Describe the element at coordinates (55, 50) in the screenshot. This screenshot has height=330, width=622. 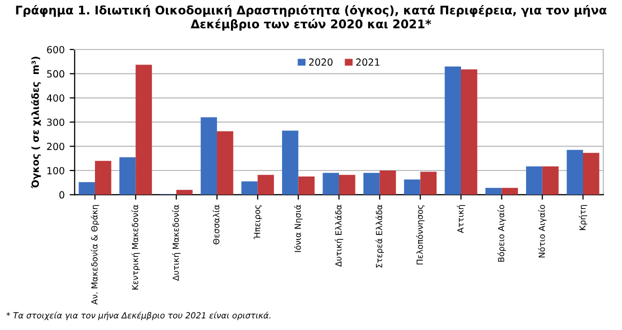
I see `y-tick-label: 600` at that location.